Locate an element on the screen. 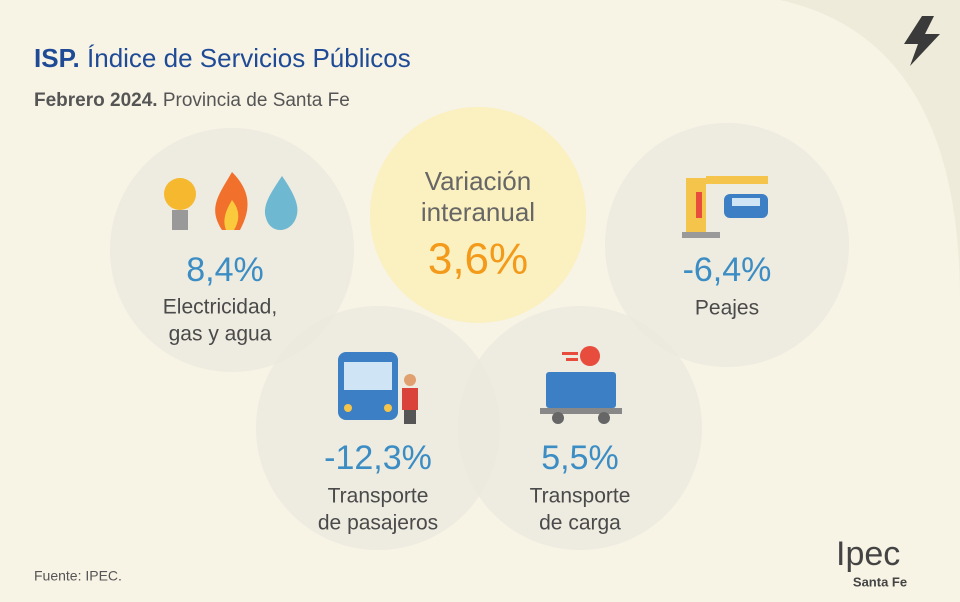 The height and width of the screenshot is (602, 960). item-value: 8,4% is located at coordinates (225, 270).